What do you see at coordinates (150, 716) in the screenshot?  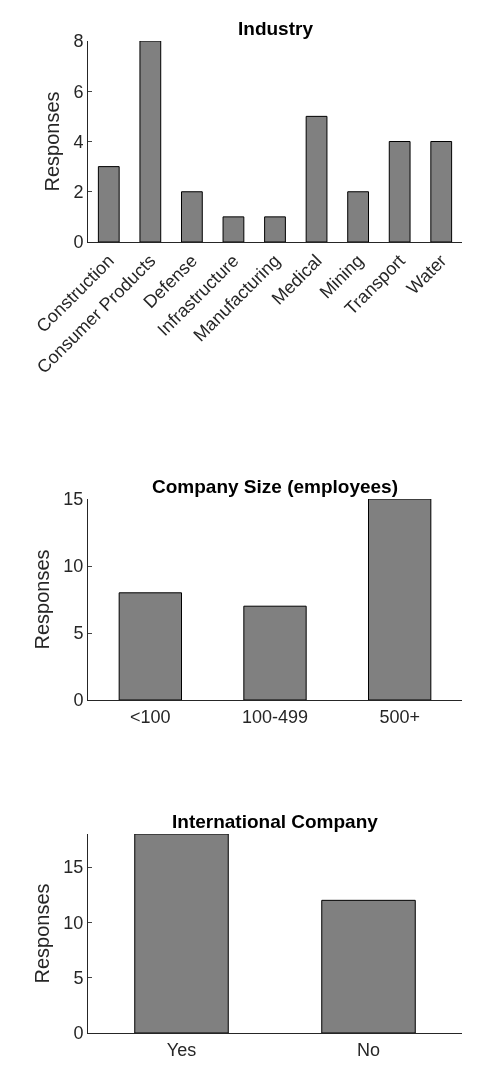 I see `x-tick-label: <100` at bounding box center [150, 716].